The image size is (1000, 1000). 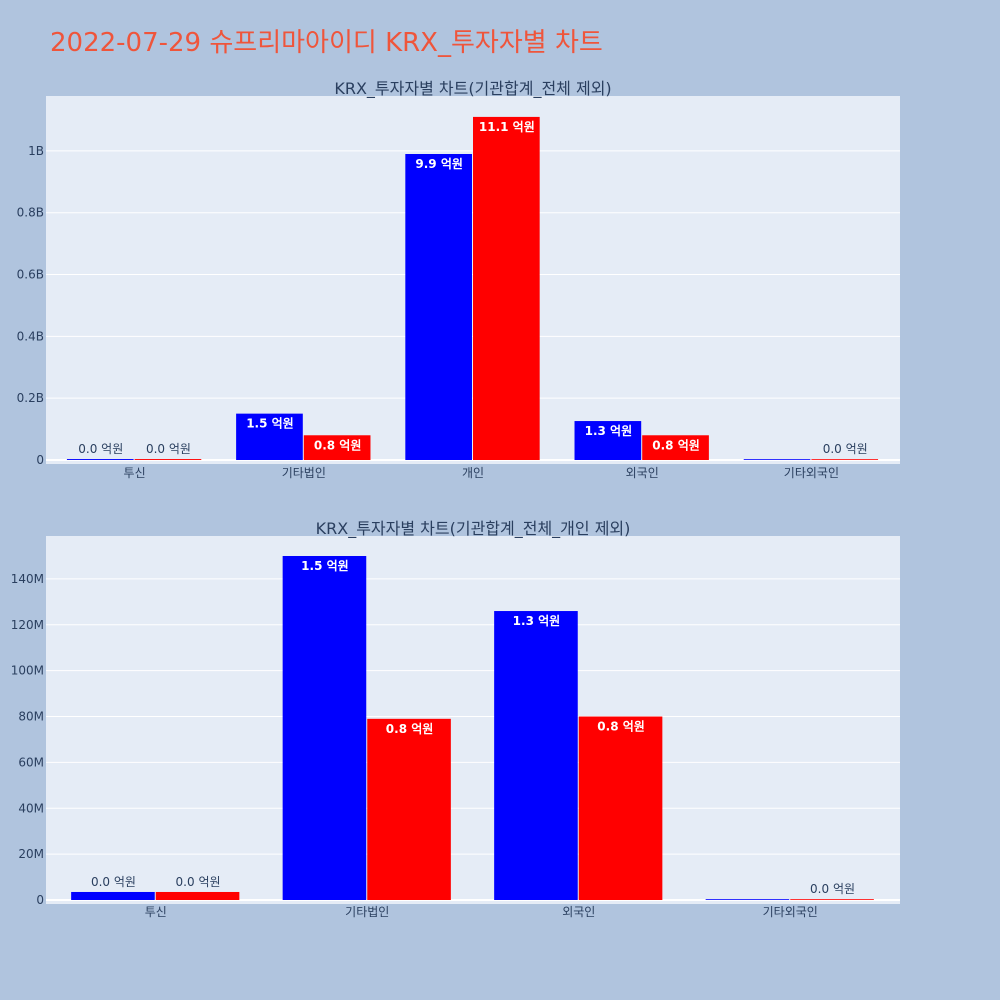 What do you see at coordinates (578, 912) in the screenshot?
I see `chart2-x-tick-label: 외국인` at bounding box center [578, 912].